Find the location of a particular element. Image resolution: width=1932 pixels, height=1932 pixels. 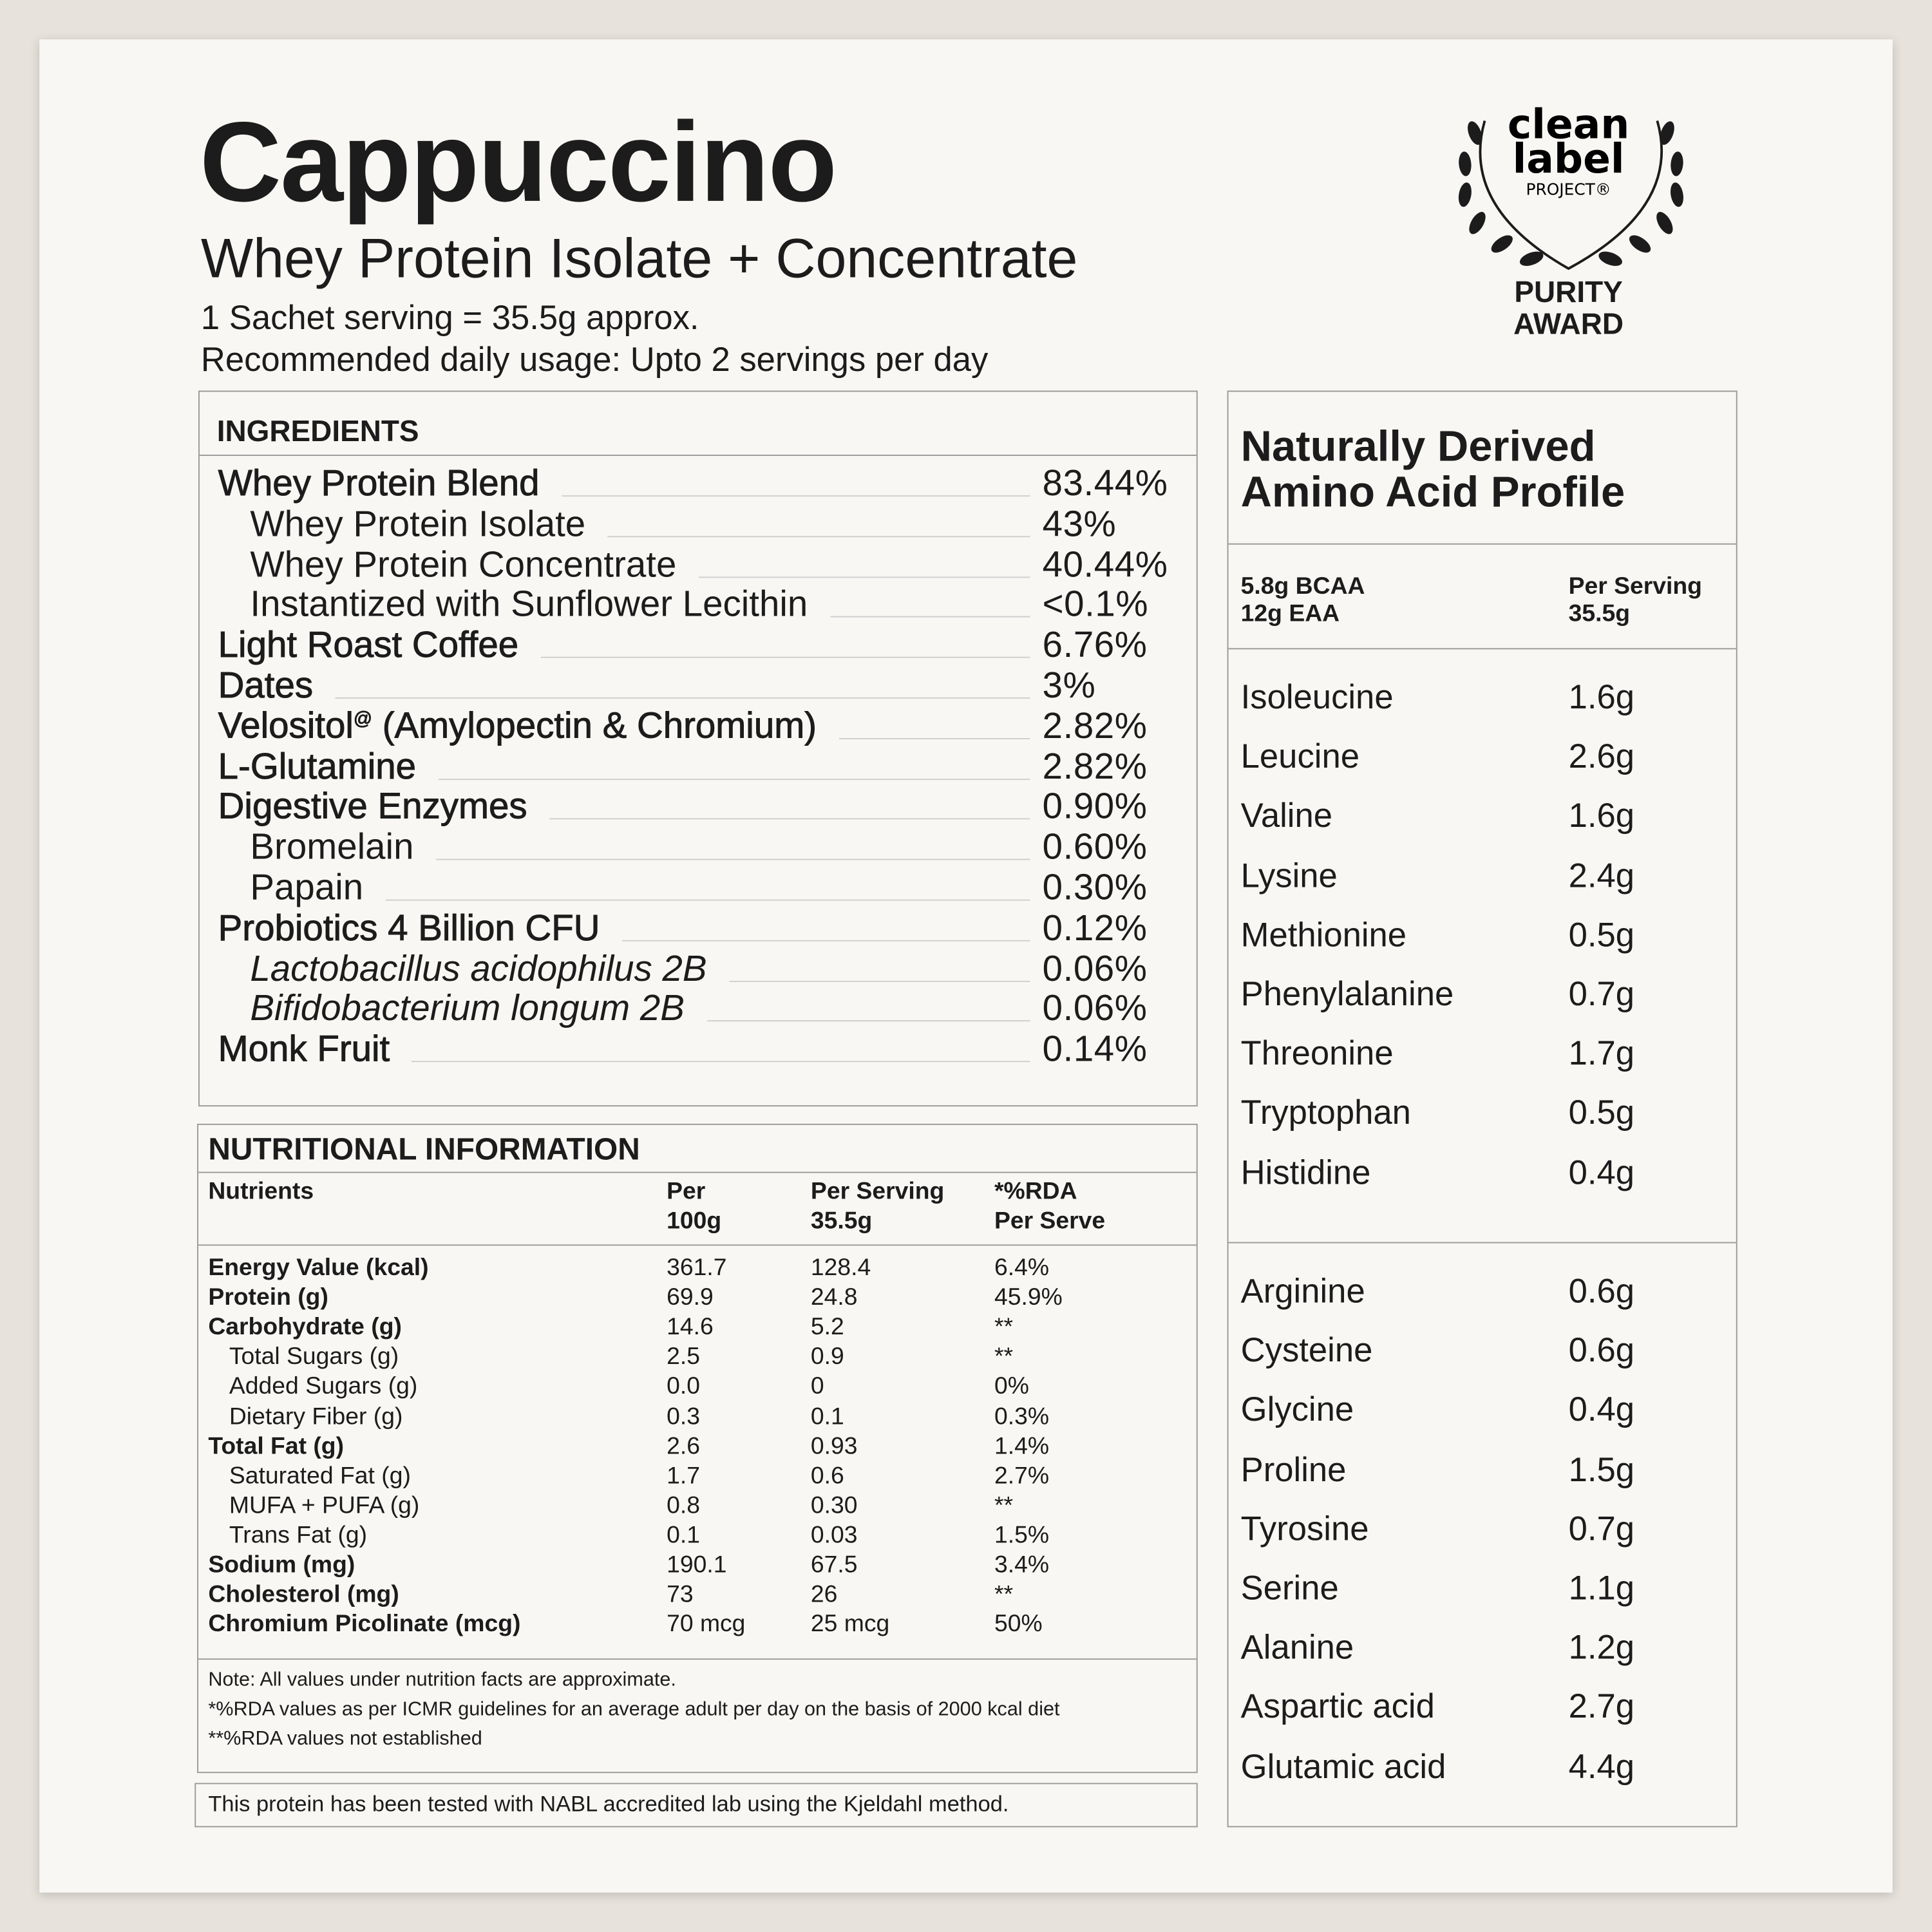

nutrient-name: MUFA + PUFA (g) is located at coordinates (325, 1506).